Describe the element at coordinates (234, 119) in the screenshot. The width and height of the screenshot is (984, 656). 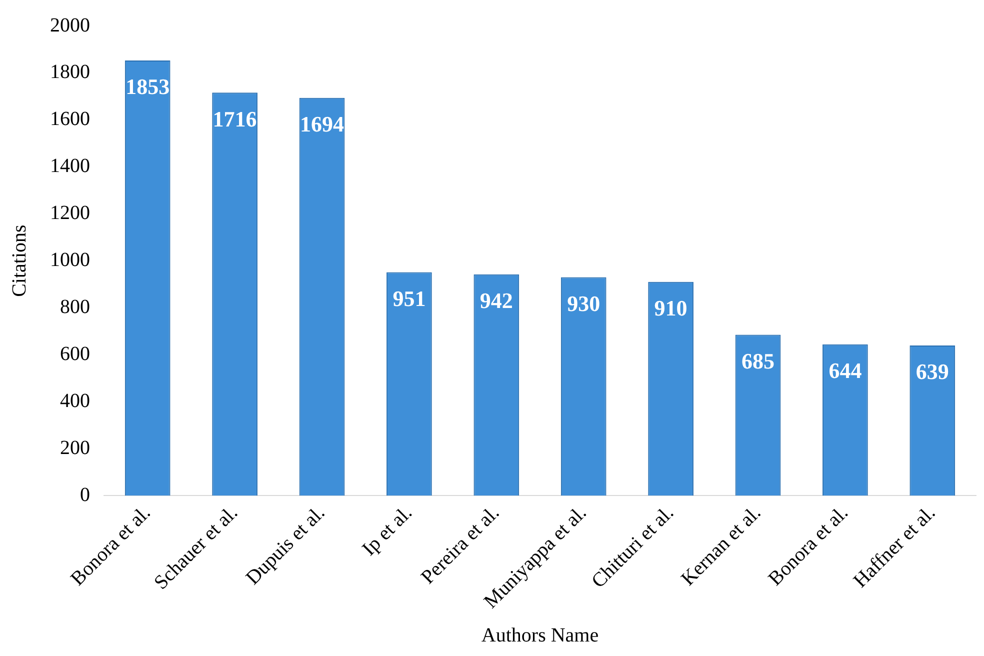
I see `data-label: 1716` at that location.